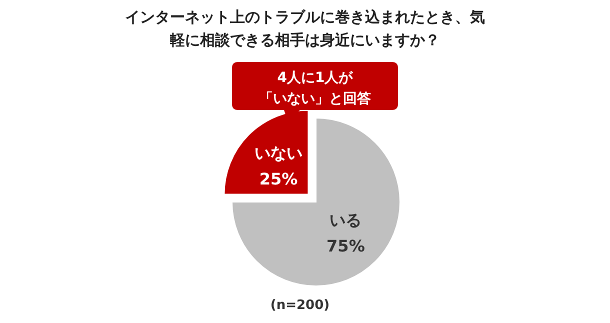  What do you see at coordinates (345, 246) in the screenshot?
I see `data-label: 75%` at bounding box center [345, 246].